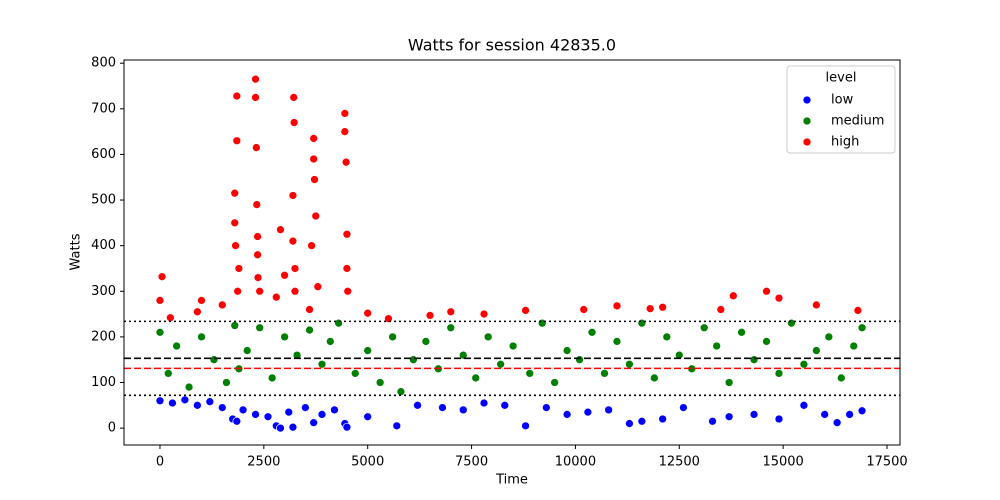 The height and width of the screenshot is (500, 1000). I want to click on y-tick-label: 200, so click(103, 336).